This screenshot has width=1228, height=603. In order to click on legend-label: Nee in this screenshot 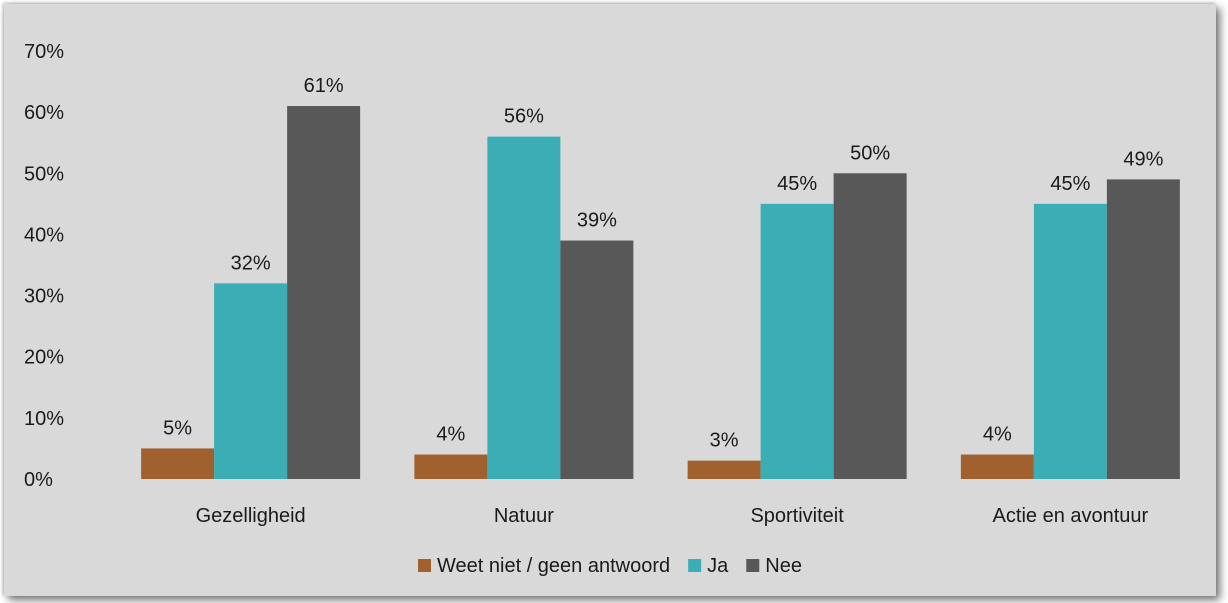, I will do `click(783, 566)`.